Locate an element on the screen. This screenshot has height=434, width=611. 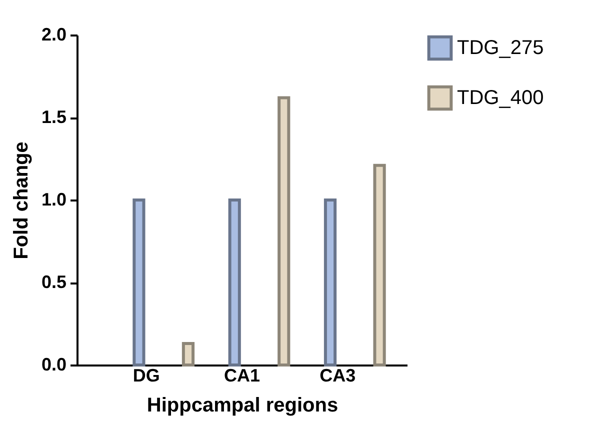
y-tick-label: 2.0 is located at coordinates (53, 34).